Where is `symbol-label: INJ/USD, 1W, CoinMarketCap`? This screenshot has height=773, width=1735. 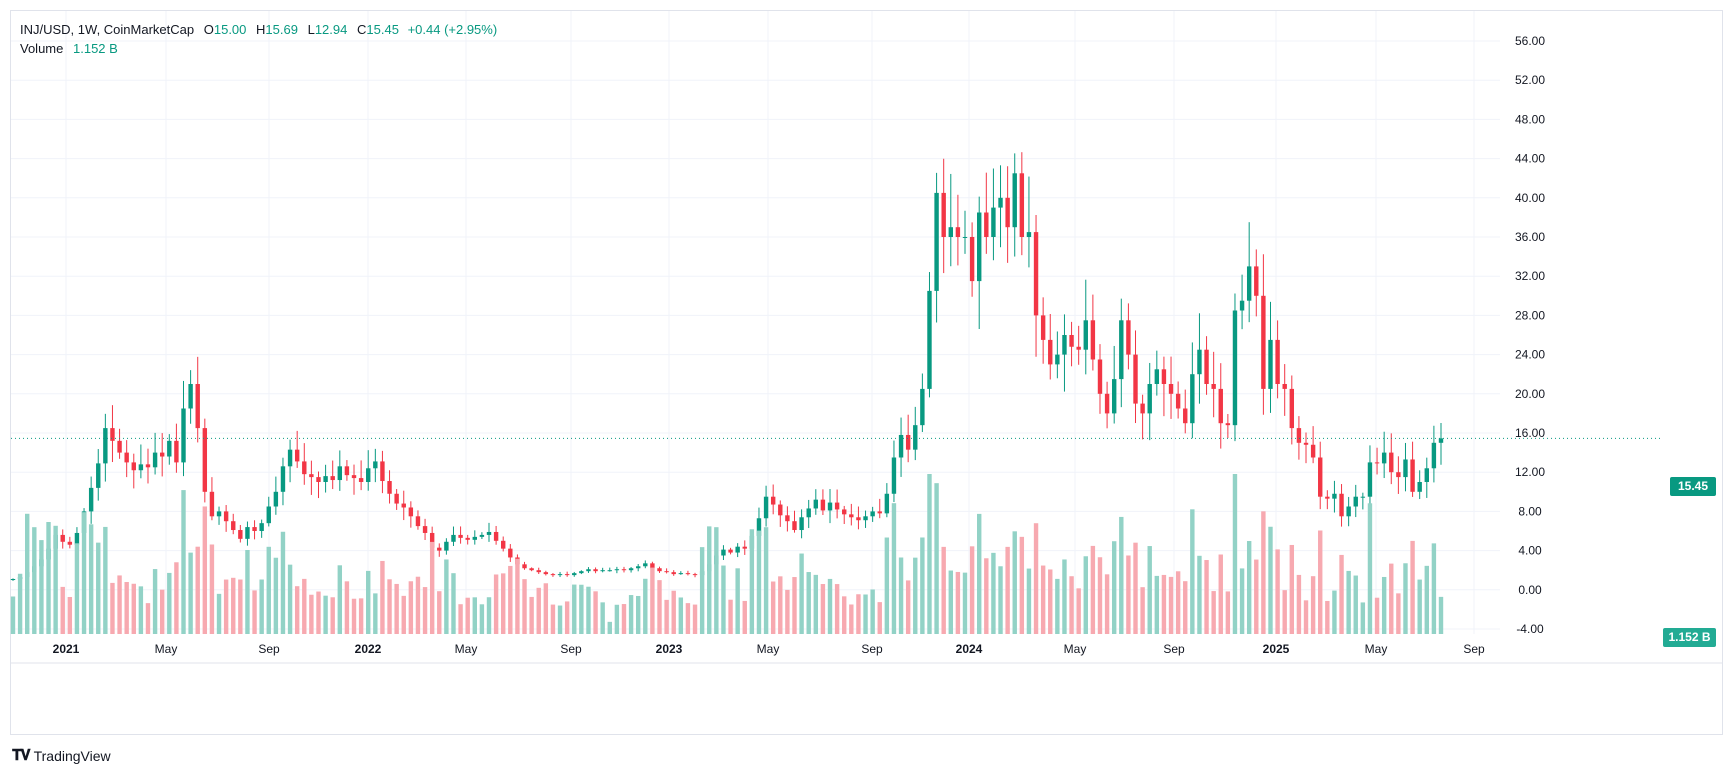
symbol-label: INJ/USD, 1W, CoinMarketCap is located at coordinates (107, 29).